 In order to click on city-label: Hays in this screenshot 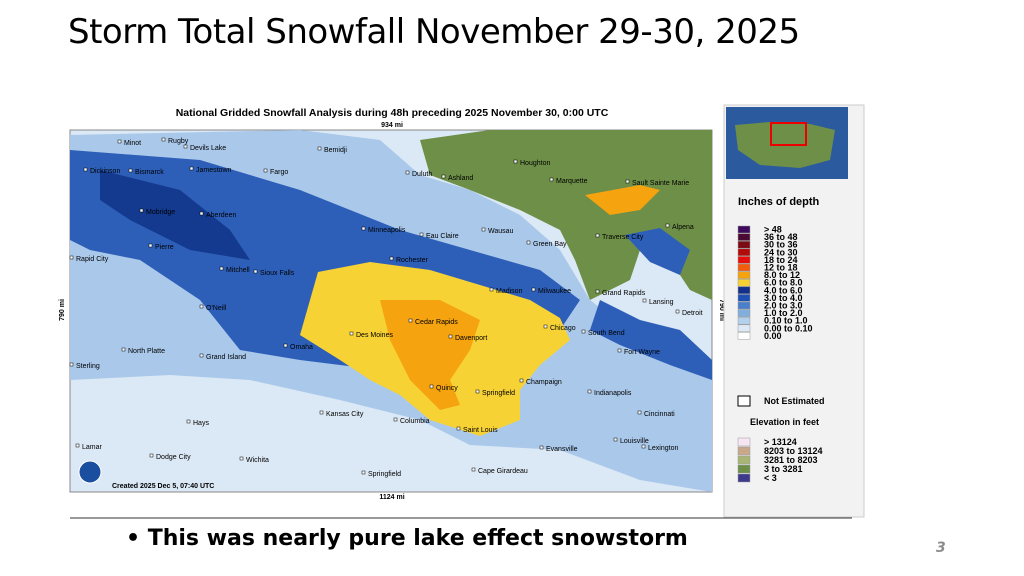, I will do `click(201, 423)`.